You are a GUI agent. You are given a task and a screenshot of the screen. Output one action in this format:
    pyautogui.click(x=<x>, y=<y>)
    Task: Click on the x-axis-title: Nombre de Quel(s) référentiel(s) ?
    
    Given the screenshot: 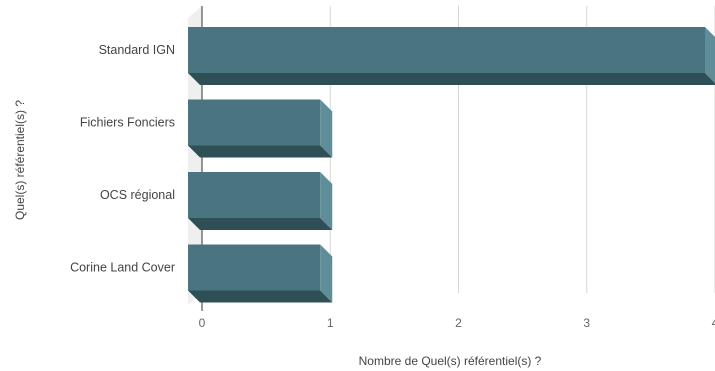 What is the action you would take?
    pyautogui.click(x=450, y=361)
    